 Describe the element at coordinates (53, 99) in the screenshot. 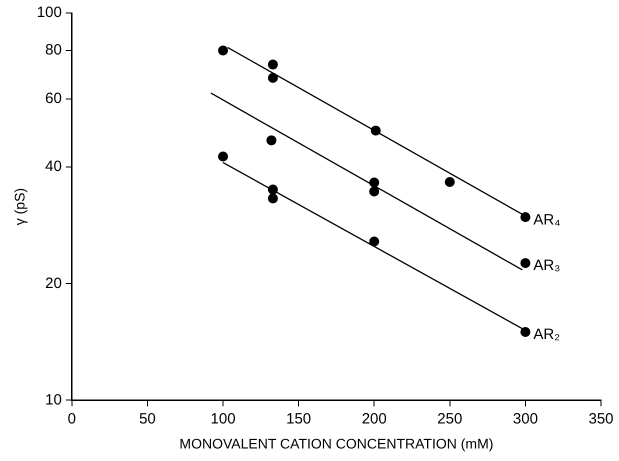

I see `y-tick-label: 60` at that location.